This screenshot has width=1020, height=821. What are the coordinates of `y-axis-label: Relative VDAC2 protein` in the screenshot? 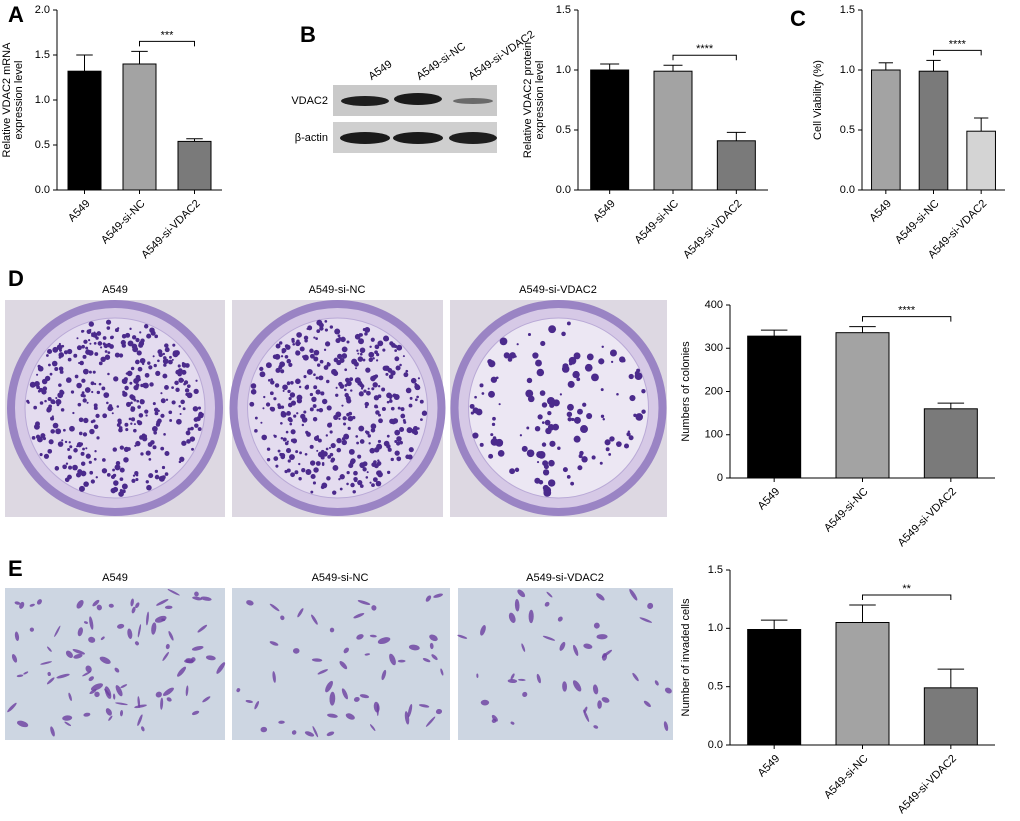 It's located at (528, 100).